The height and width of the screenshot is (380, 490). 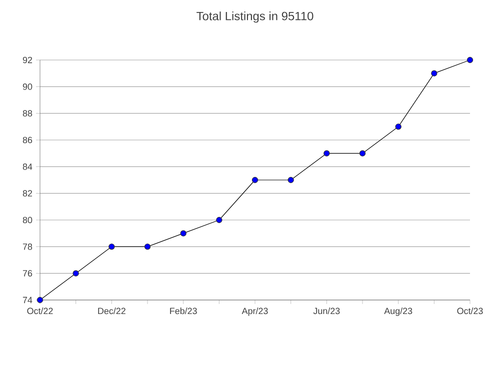 What do you see at coordinates (255, 17) in the screenshot?
I see `chart-title: Total Listings in 95110` at bounding box center [255, 17].